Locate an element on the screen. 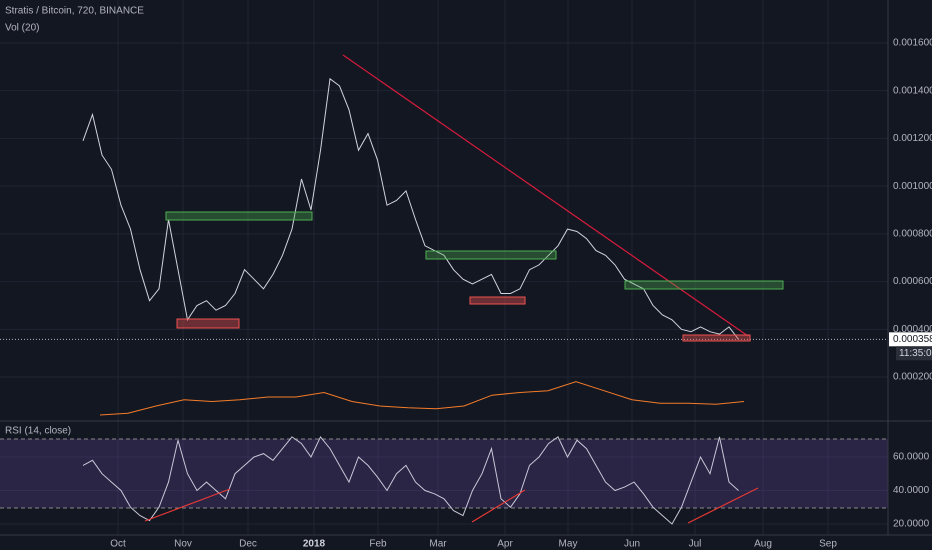 The height and width of the screenshot is (550, 932). y-tick-label: 20.0000 is located at coordinates (911, 524).